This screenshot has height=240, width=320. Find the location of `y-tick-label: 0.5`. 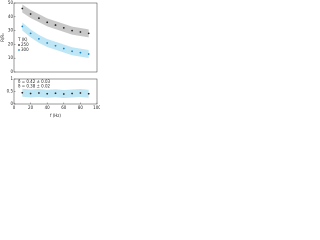

y-tick-label: 0.5 is located at coordinates (10, 91).